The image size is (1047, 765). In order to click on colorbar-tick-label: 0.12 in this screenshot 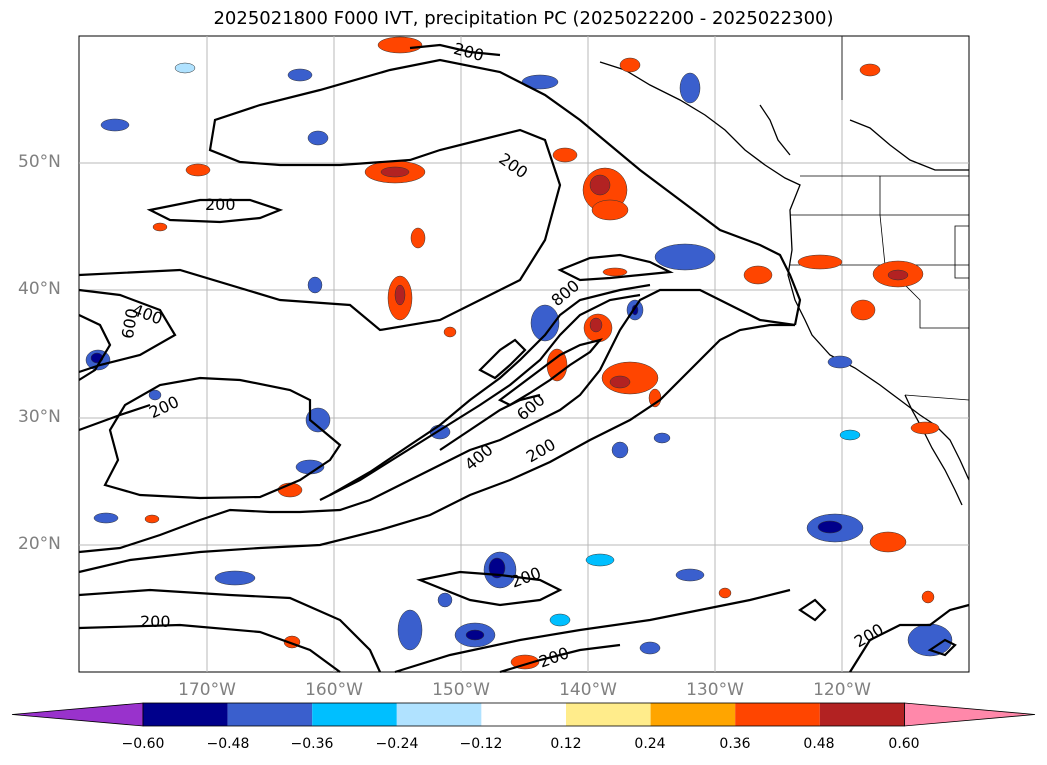, I will do `click(566, 744)`.